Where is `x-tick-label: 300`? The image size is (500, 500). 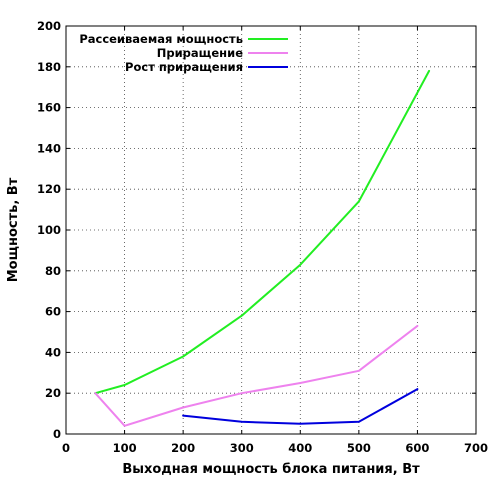 x-tick-label: 300 is located at coordinates (242, 448).